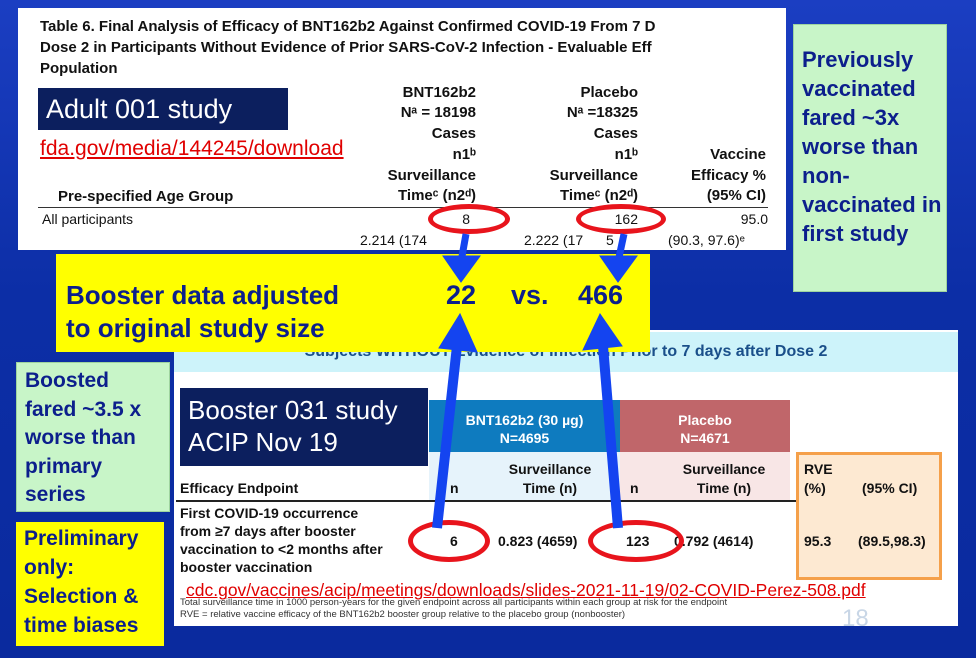 The height and width of the screenshot is (658, 976). Describe the element at coordinates (714, 541) in the screenshot. I see `placebo-booster-time-value: 0.792 (4614)` at that location.